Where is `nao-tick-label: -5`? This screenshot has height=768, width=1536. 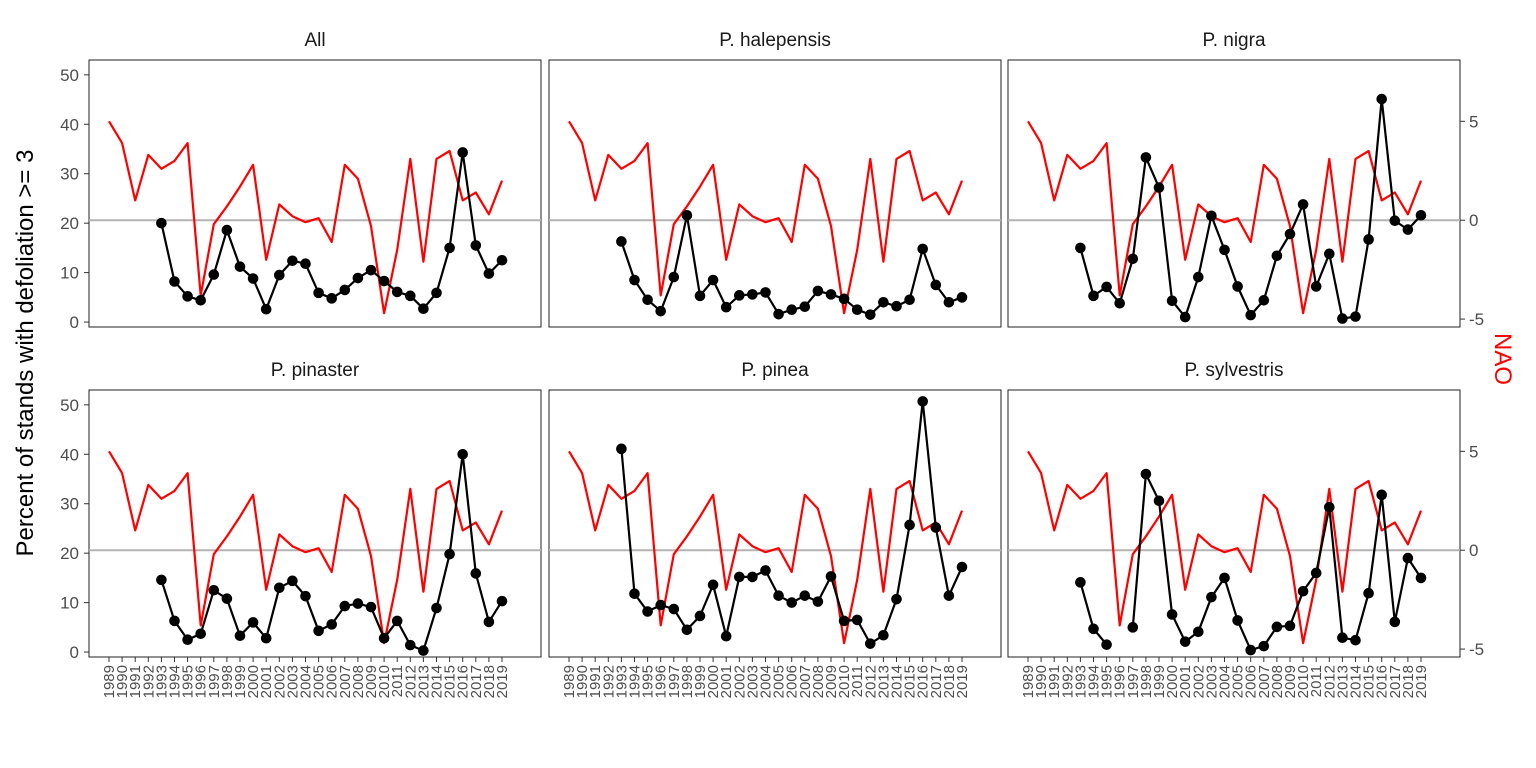
nao-tick-label: -5 is located at coordinates (1476, 649).